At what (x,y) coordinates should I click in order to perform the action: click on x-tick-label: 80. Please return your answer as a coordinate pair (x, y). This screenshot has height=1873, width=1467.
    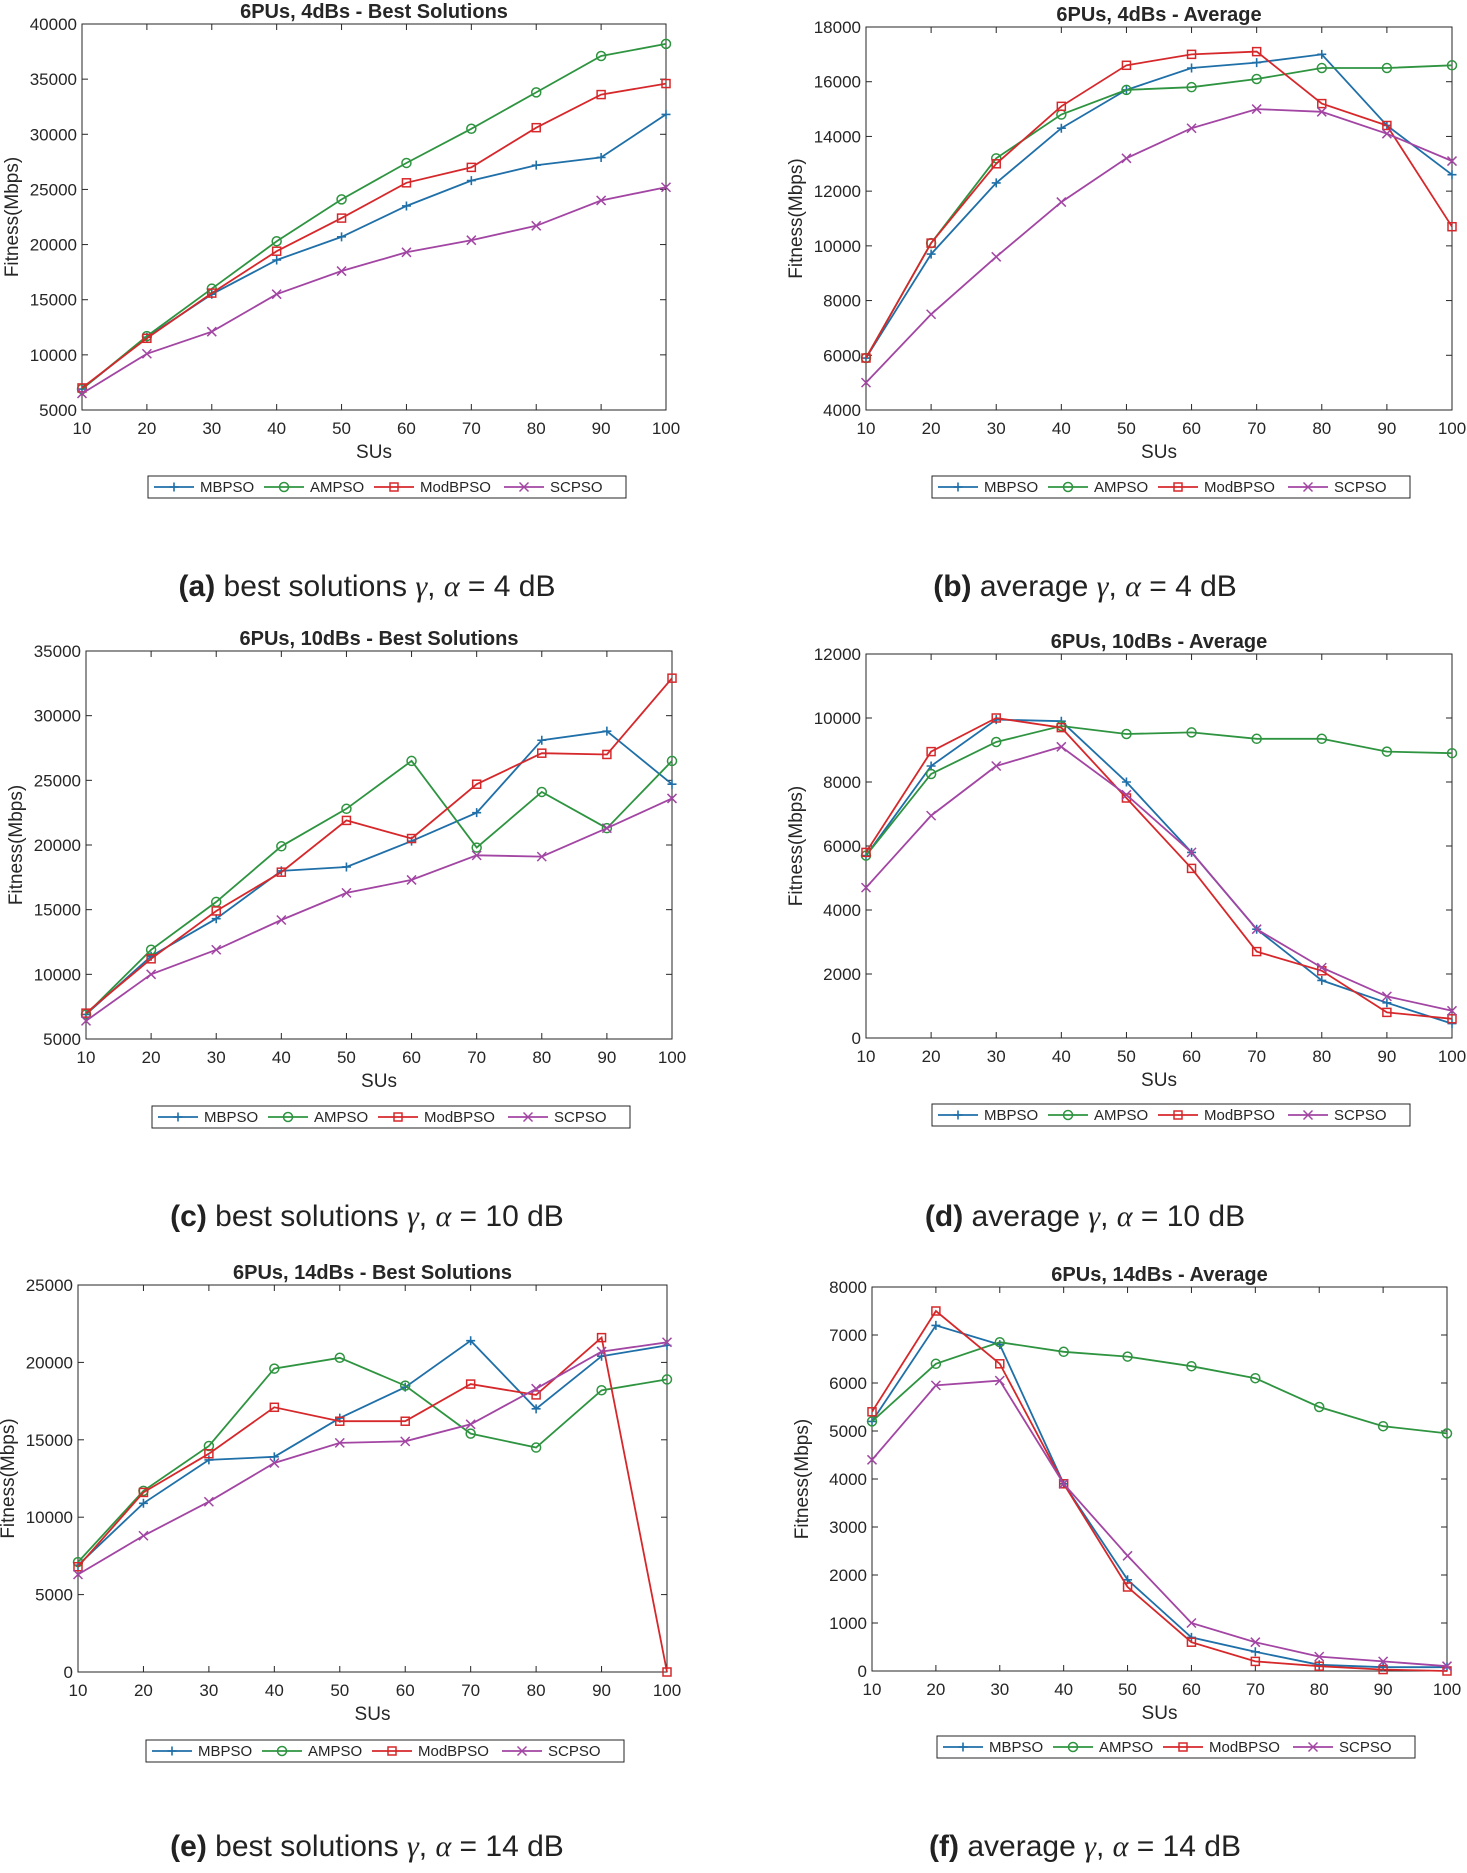
    Looking at the image, I should click on (1319, 1689).